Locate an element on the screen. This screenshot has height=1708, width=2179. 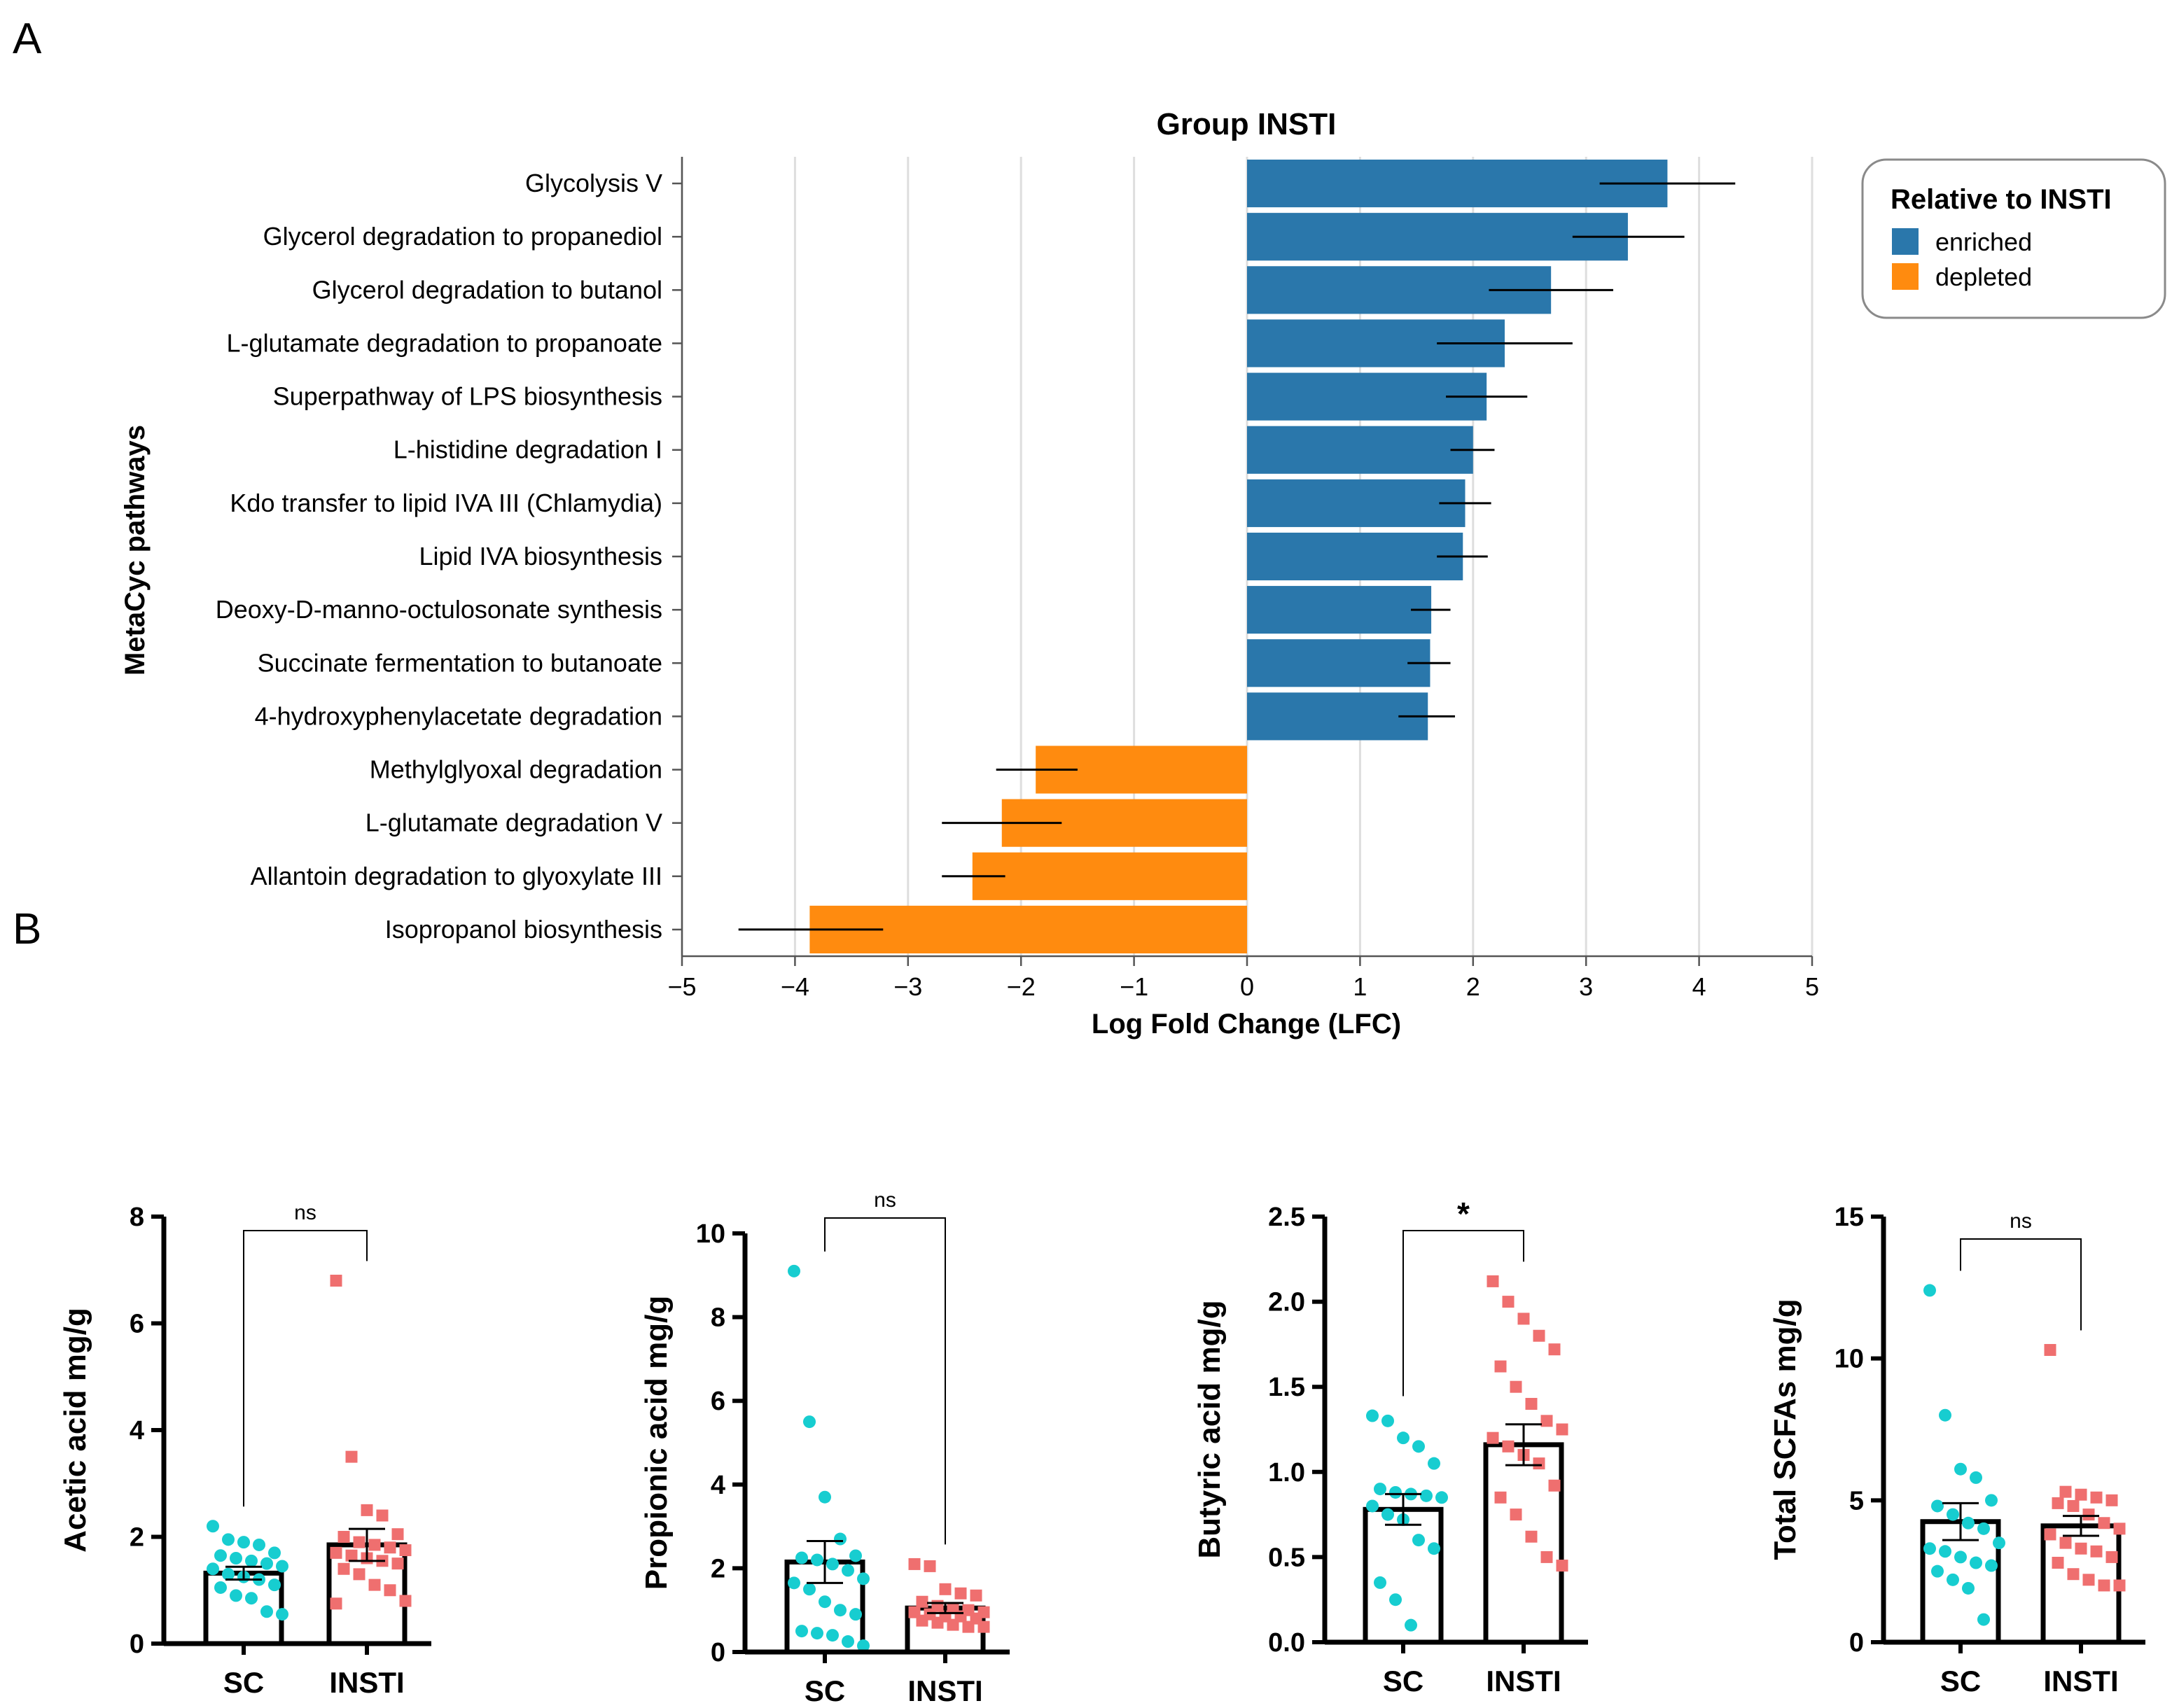
pathway-label: L-glutamate degradation to propanoate is located at coordinates (445, 342).